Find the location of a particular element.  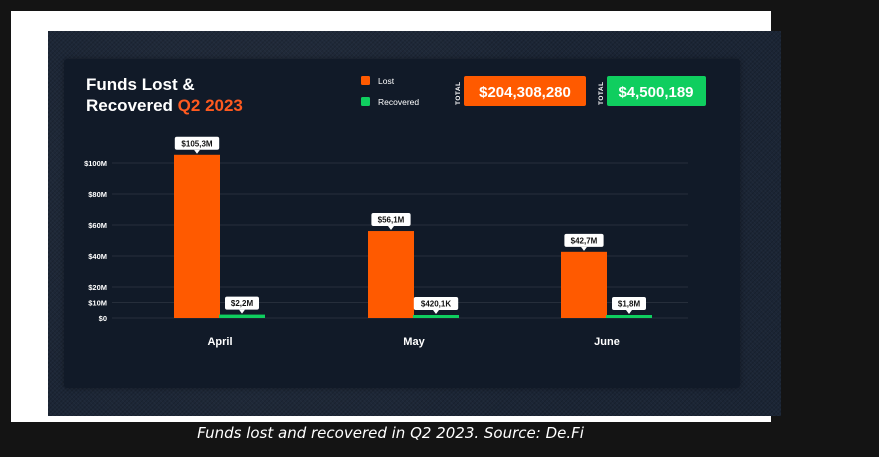

x-tick-label: April is located at coordinates (219, 342).